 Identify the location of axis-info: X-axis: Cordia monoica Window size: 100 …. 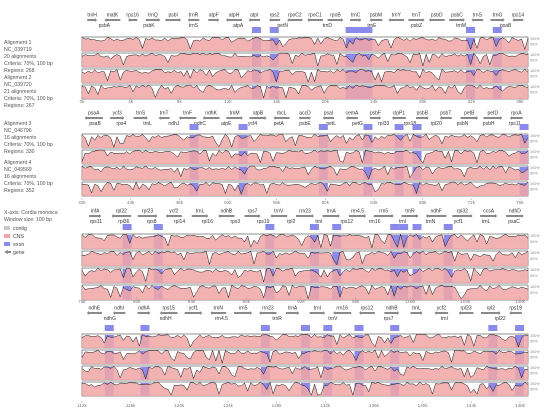
(31, 216).